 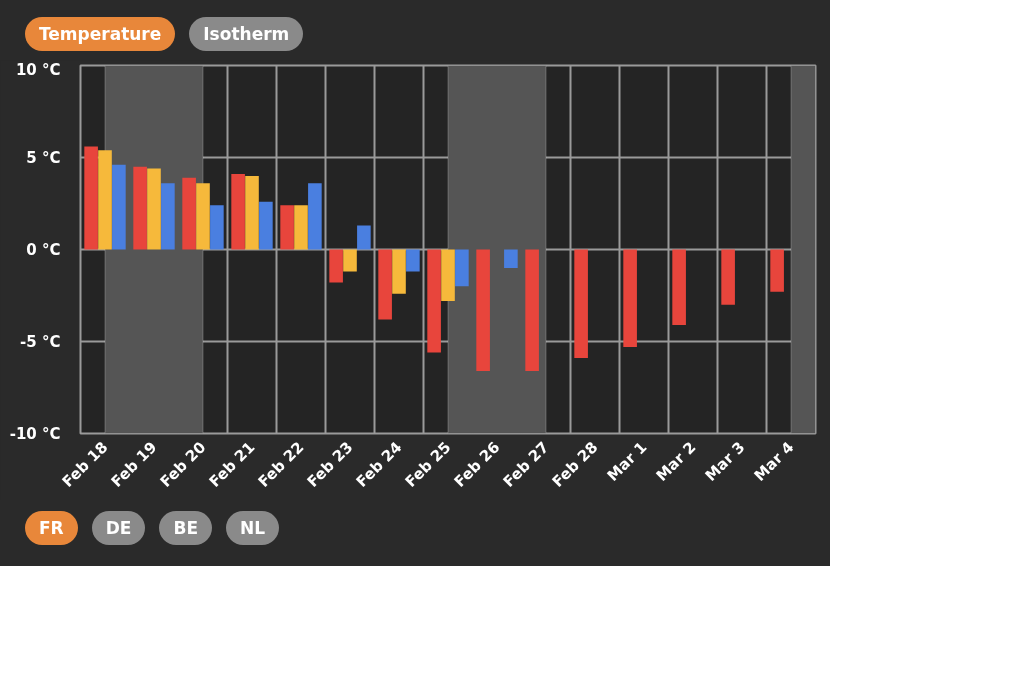 What do you see at coordinates (186, 528) in the screenshot?
I see `text: BE` at bounding box center [186, 528].